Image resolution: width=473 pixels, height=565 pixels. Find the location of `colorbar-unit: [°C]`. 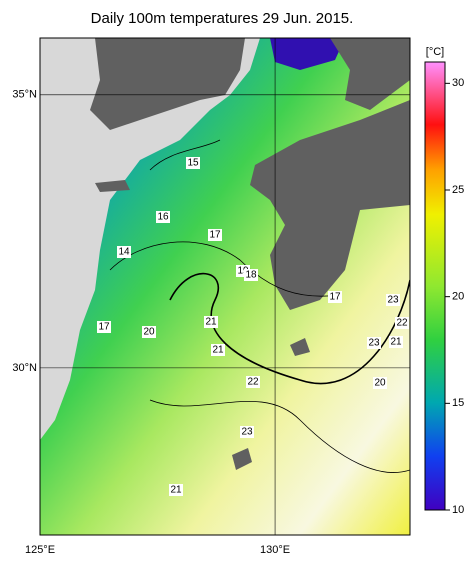

colorbar-unit: [°C] is located at coordinates (435, 52).